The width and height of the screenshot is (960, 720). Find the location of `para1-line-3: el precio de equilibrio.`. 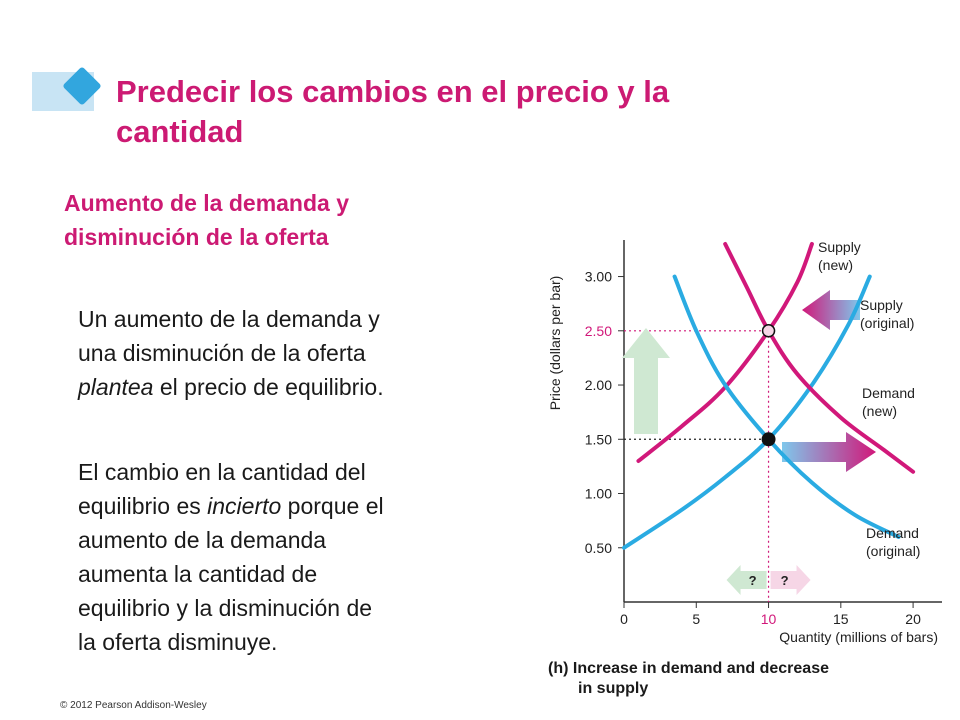

para1-line-3: el precio de equilibrio. is located at coordinates (268, 387).